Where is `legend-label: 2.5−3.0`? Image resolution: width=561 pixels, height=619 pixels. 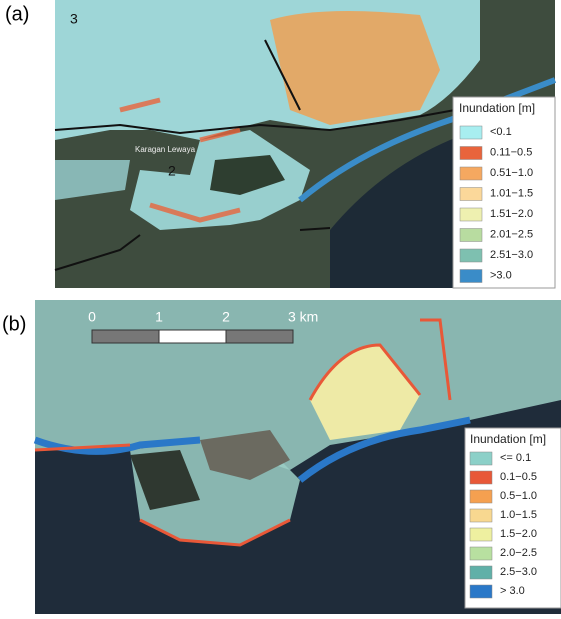
legend-label: 2.5−3.0 is located at coordinates (518, 572).